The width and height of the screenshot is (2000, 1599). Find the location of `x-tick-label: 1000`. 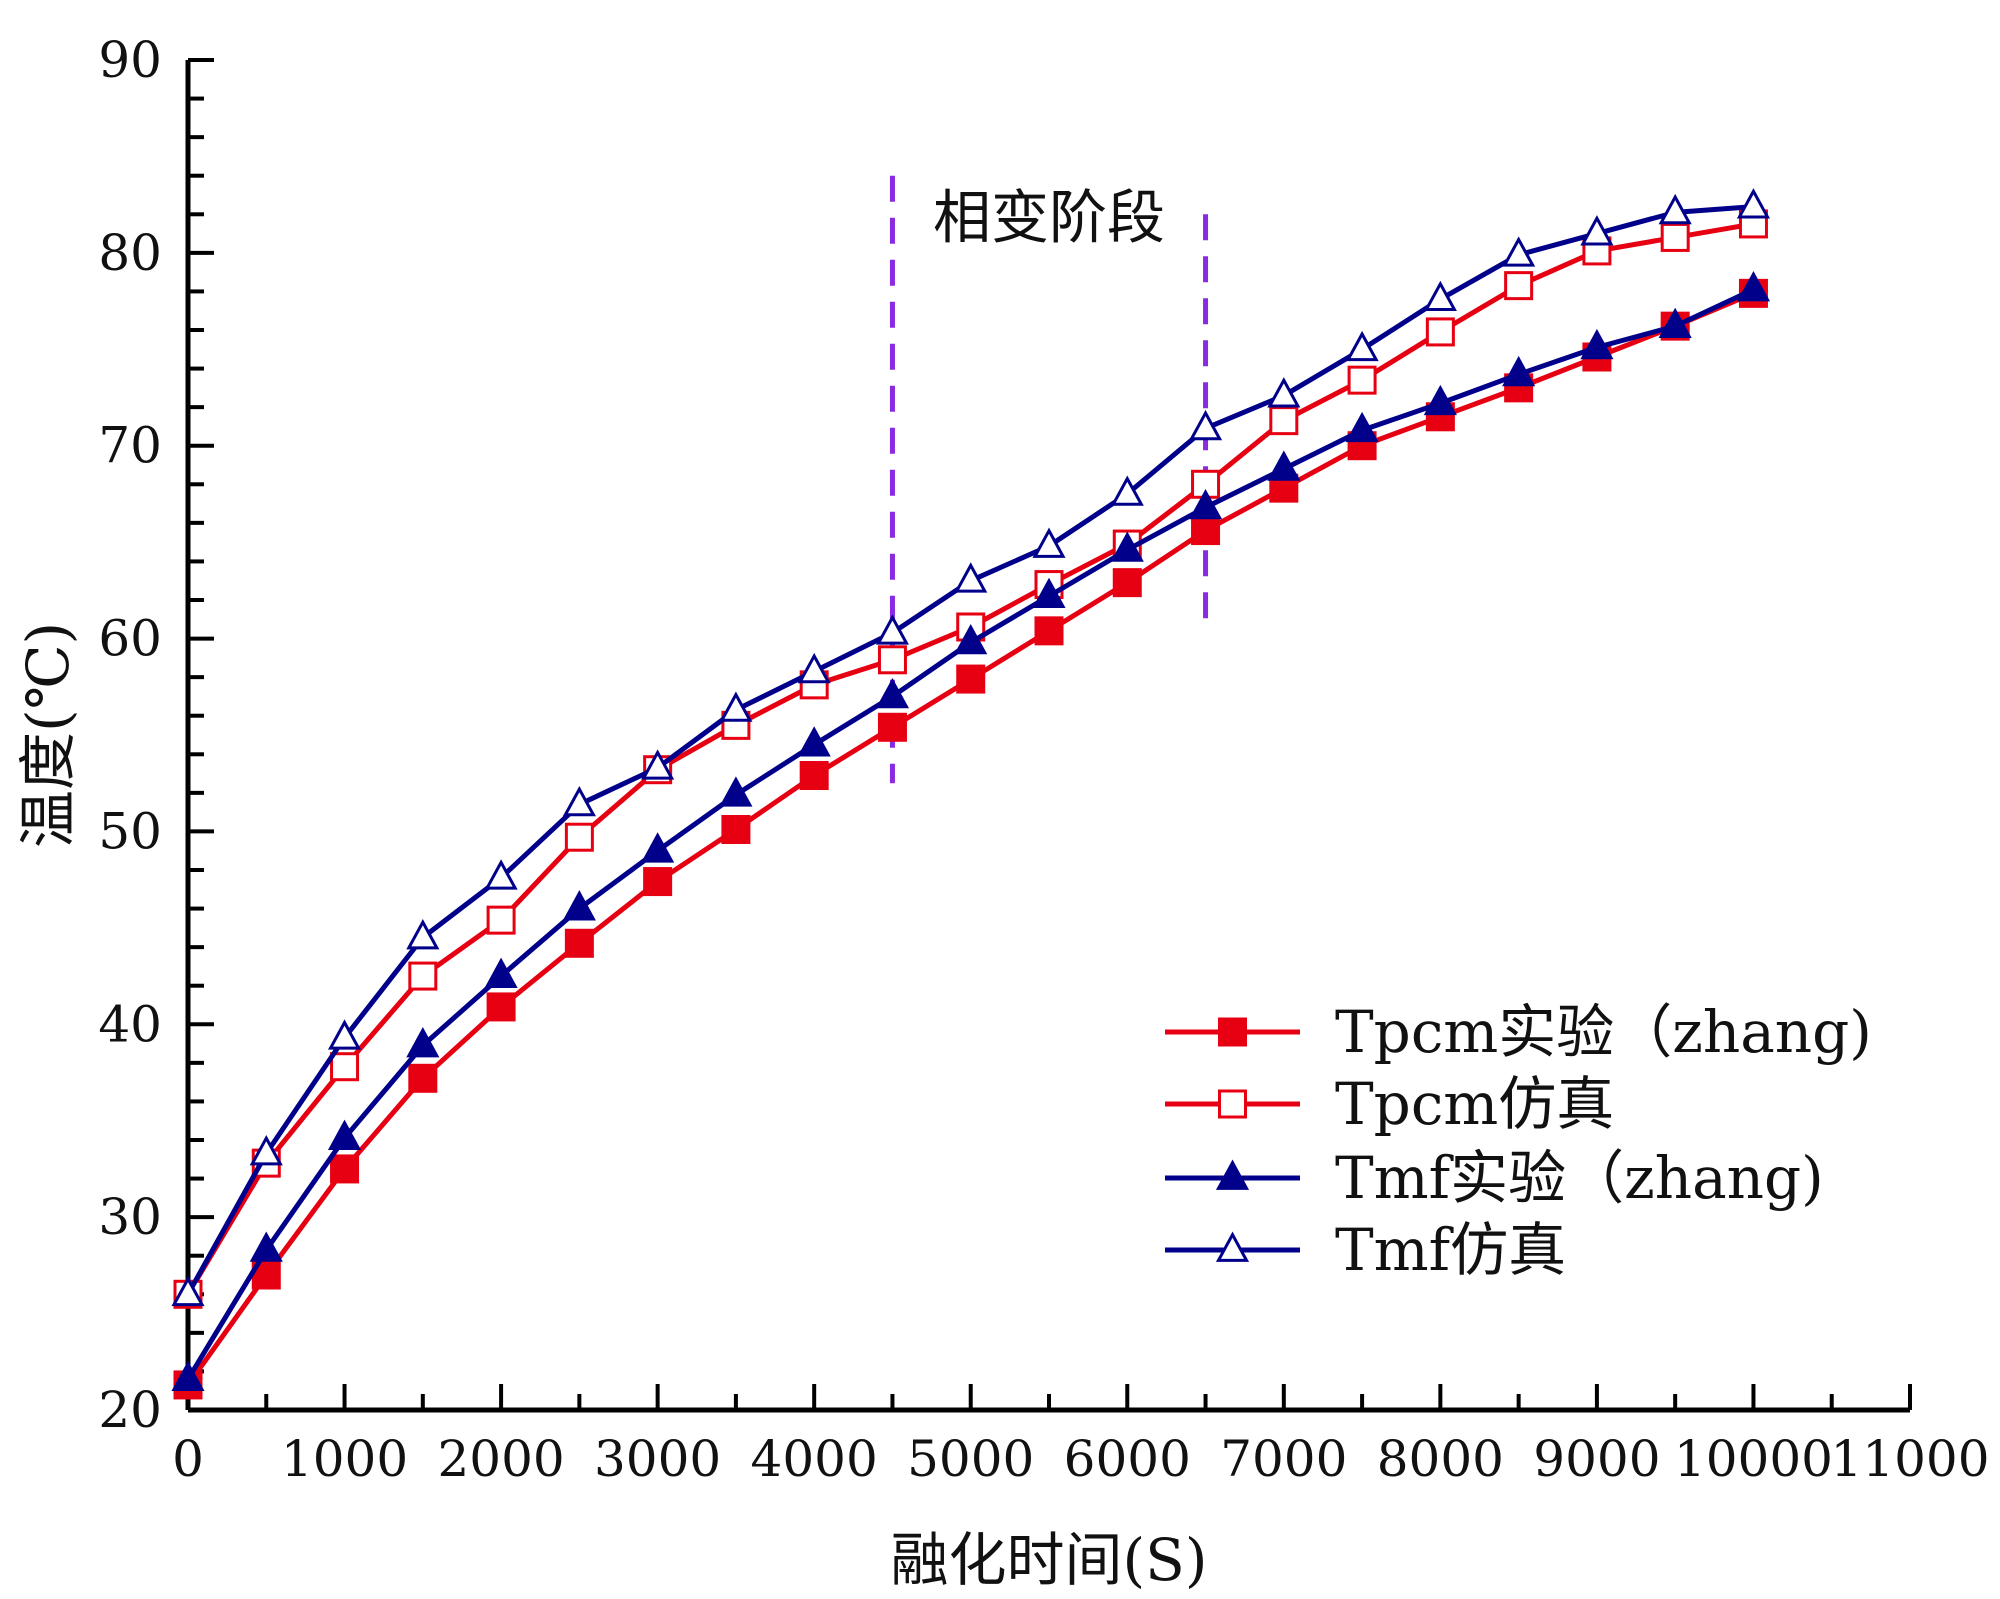

x-tick-label: 1000 is located at coordinates (344, 1459).